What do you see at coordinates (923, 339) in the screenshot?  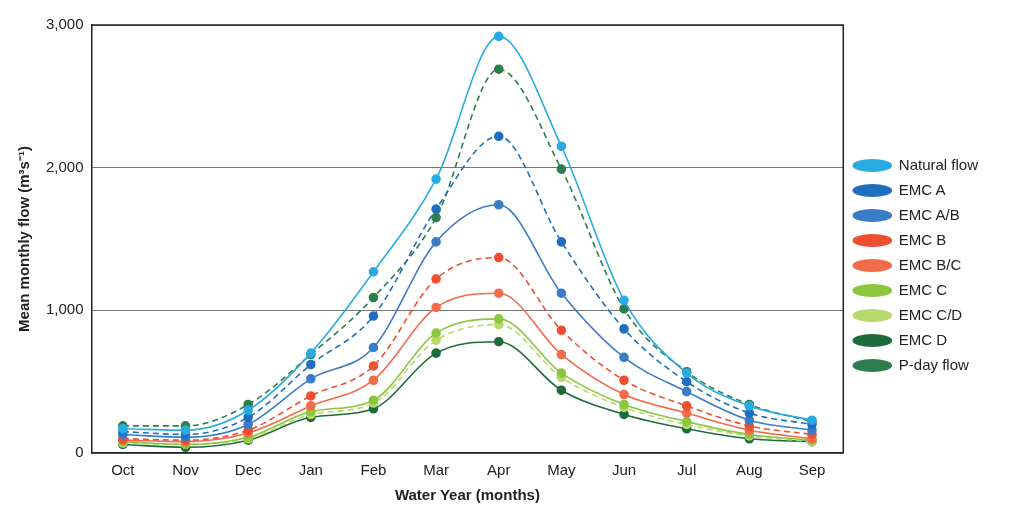 I see `legend-label: EMC D` at bounding box center [923, 339].